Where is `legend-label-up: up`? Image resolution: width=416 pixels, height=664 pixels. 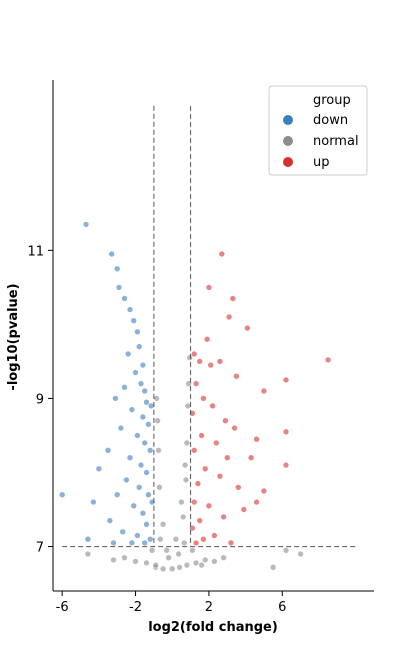 legend-label-up: up is located at coordinates (321, 162).